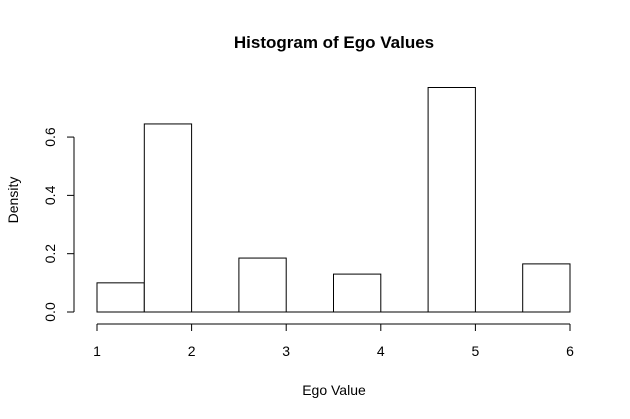 This screenshot has width=630, height=419. Describe the element at coordinates (13, 200) in the screenshot. I see `y-axis-label: Density` at that location.